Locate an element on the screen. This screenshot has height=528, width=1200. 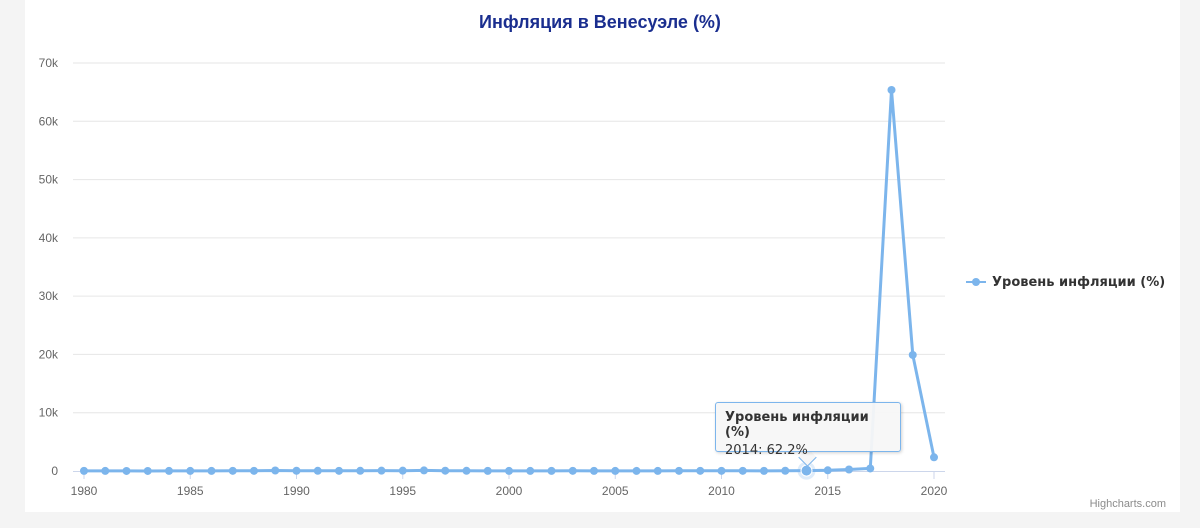
x-tick-label: 2010 is located at coordinates (721, 491).